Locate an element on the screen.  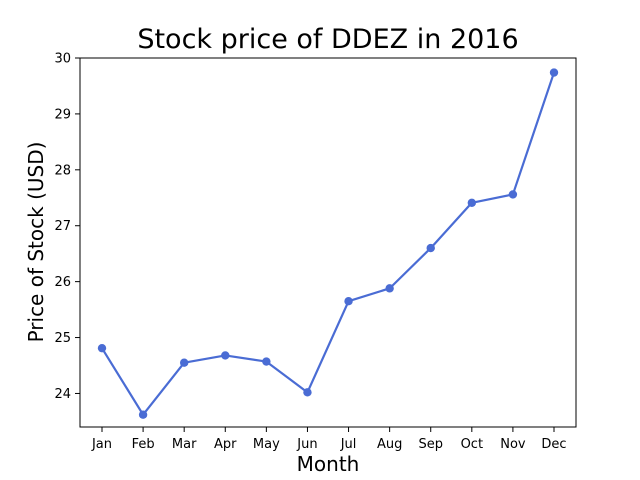
x-tick-label: Jun is located at coordinates (306, 444).